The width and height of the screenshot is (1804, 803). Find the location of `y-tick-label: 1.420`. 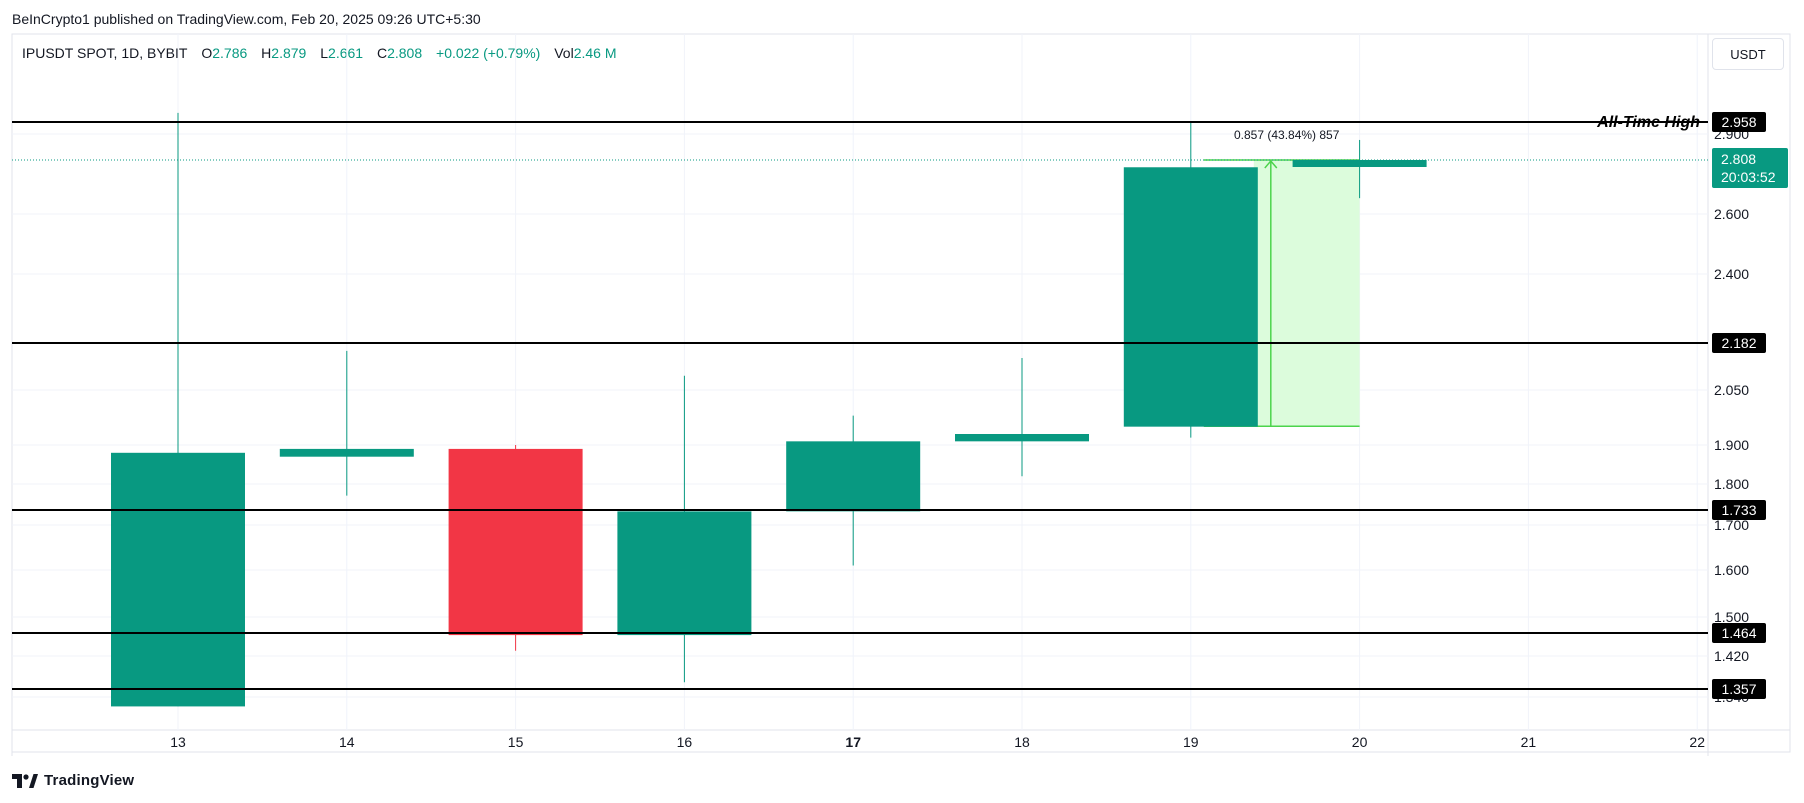

y-tick-label: 1.420 is located at coordinates (1731, 656).